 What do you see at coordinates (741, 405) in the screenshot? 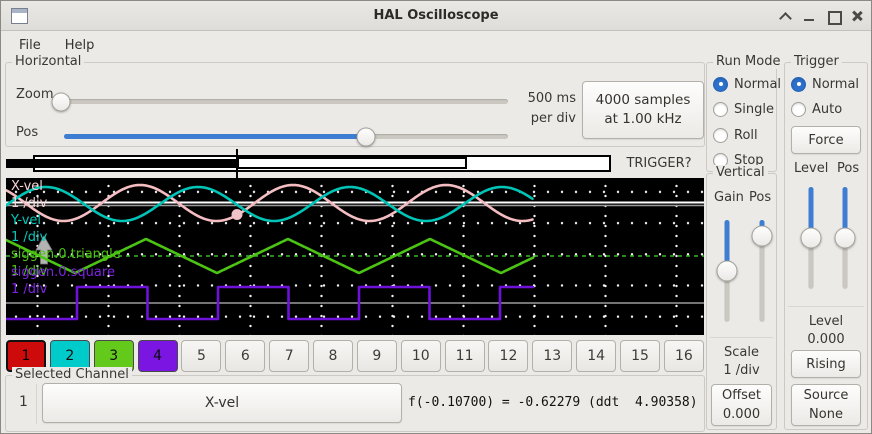
I see `offset-button: Offset 0.000` at bounding box center [741, 405].